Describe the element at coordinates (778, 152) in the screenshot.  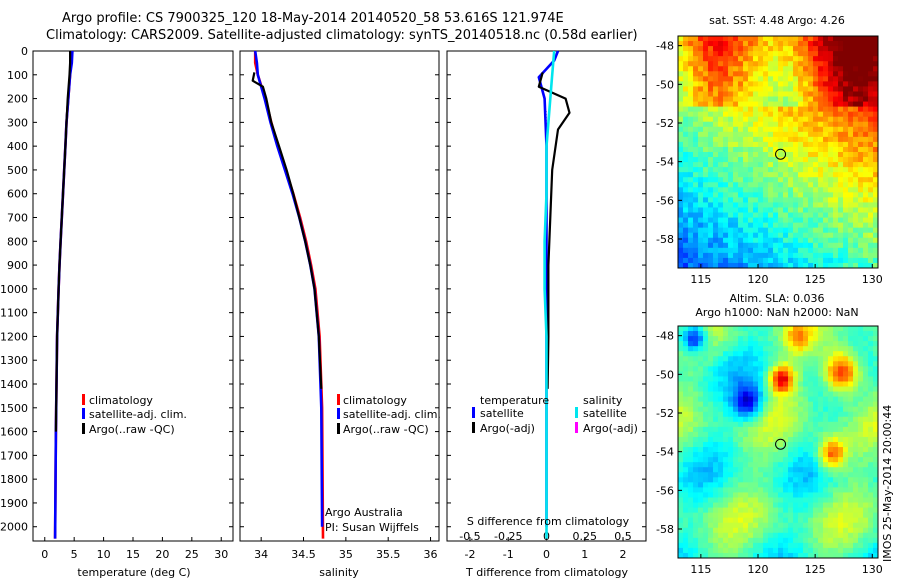
I see `map-frame` at that location.